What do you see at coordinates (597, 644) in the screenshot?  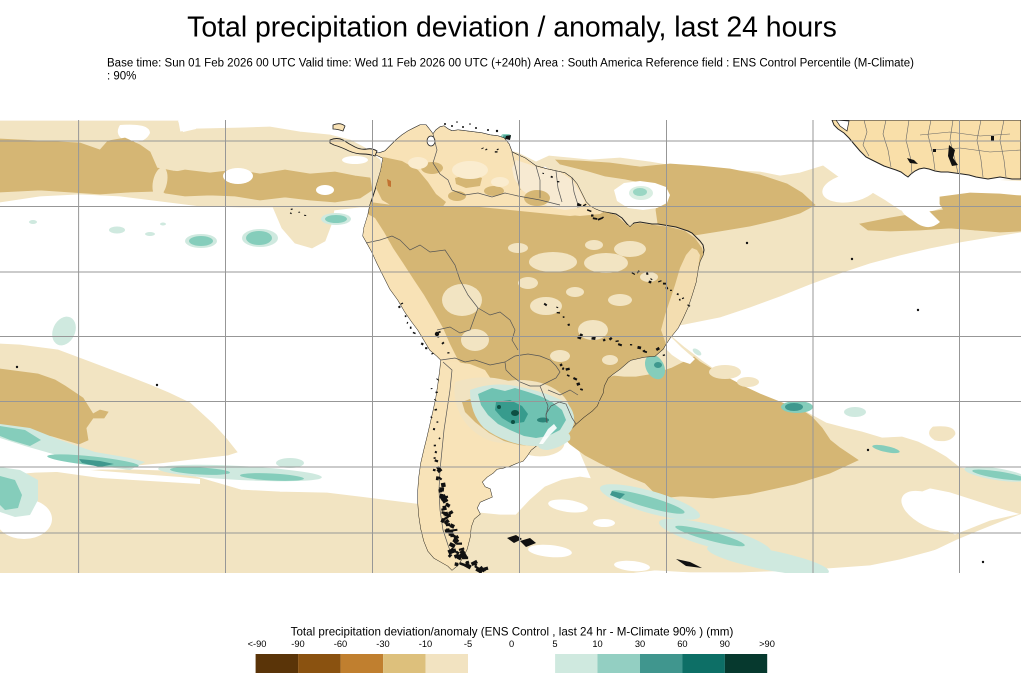 I see `svg-text: 10` at bounding box center [597, 644].